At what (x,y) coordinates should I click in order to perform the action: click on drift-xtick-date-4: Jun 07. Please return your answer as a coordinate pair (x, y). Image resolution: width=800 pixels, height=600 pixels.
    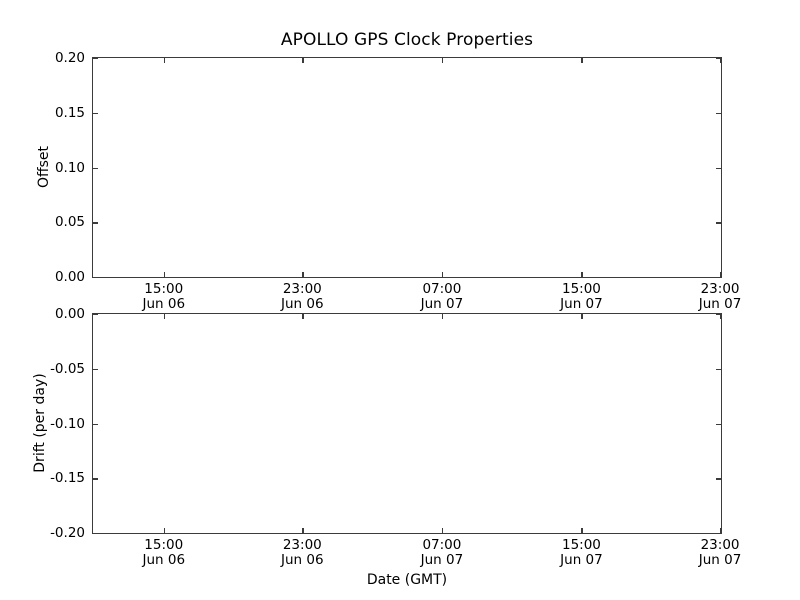
    Looking at the image, I should click on (720, 559).